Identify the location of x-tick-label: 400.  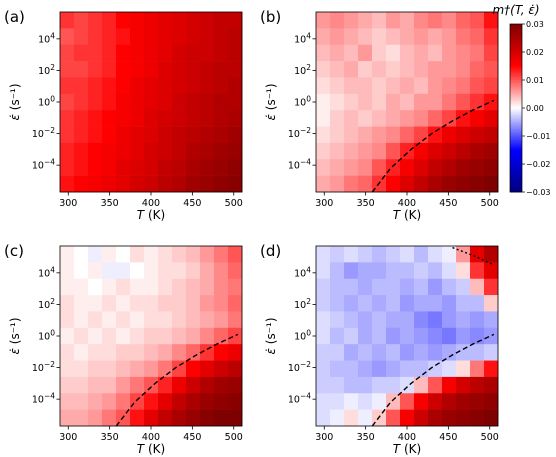
(407, 203).